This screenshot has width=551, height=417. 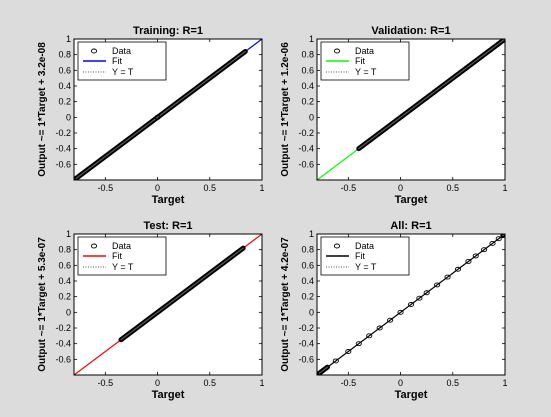 I want to click on y-axis-label: Output ~= 1*Target + 5.3e-07, so click(x=42, y=304).